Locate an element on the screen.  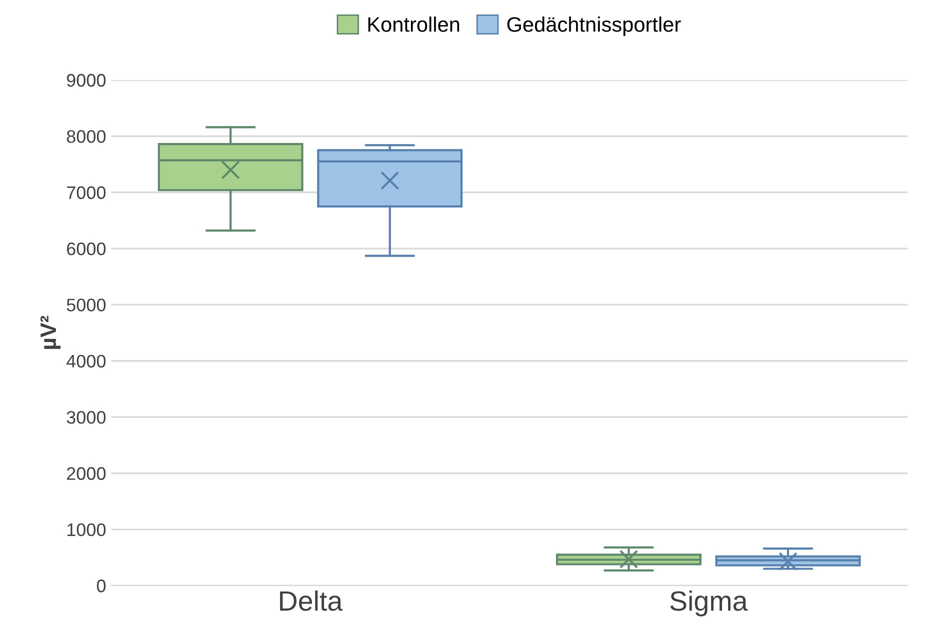
x-tick-label: Delta is located at coordinates (311, 600).